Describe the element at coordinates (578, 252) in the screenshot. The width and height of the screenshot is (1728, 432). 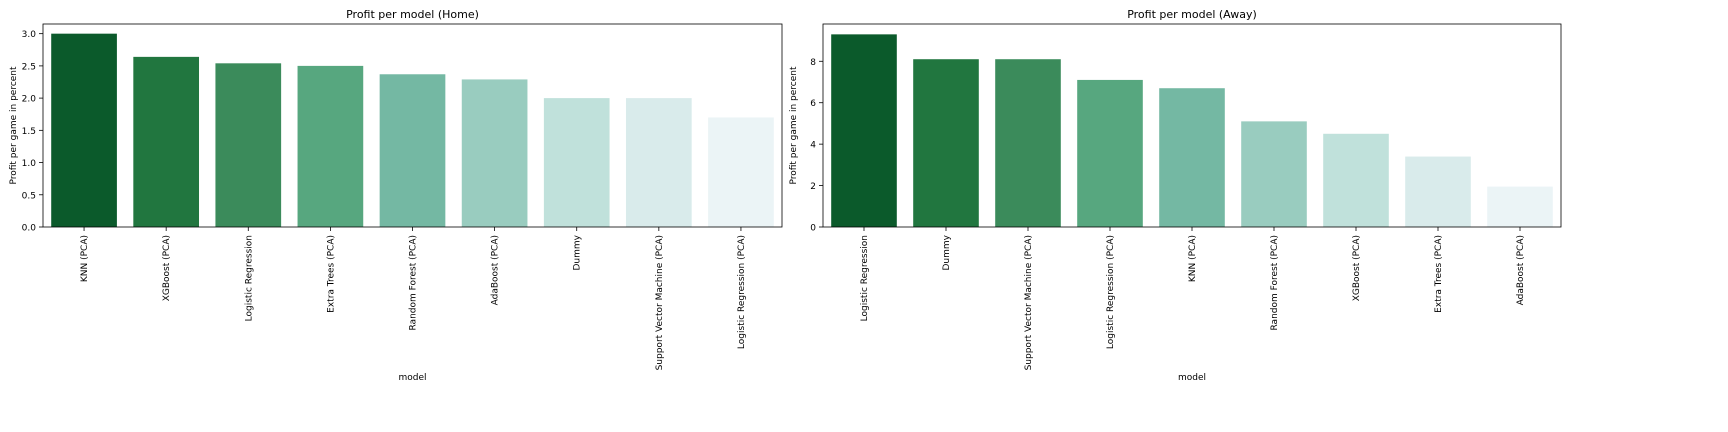
I see `home-xtick-label: Dummy` at that location.